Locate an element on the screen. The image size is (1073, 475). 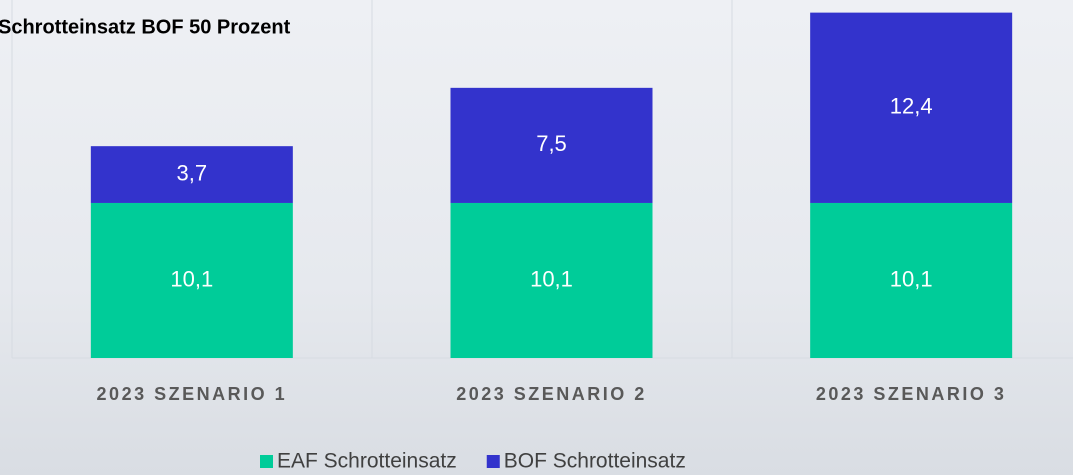
value-label: 7,5 is located at coordinates (551, 143).